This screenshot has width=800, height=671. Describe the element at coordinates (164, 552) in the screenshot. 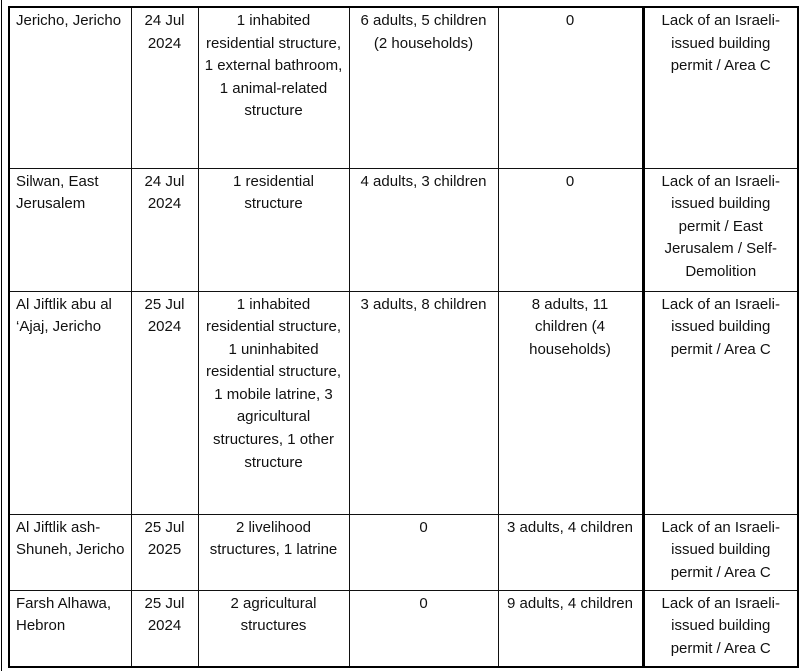

I see `date-cell: 25 Jul 2025` at that location.